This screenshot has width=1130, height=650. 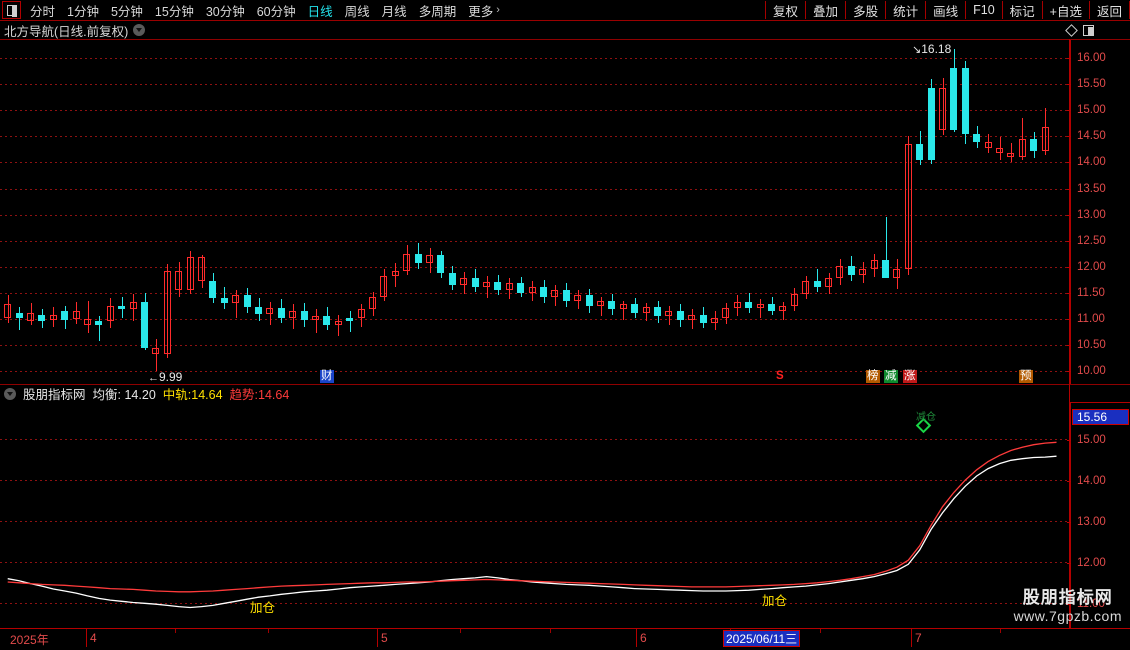 What do you see at coordinates (1026, 376) in the screenshot?
I see `signal-badge-yu: 预` at bounding box center [1026, 376].